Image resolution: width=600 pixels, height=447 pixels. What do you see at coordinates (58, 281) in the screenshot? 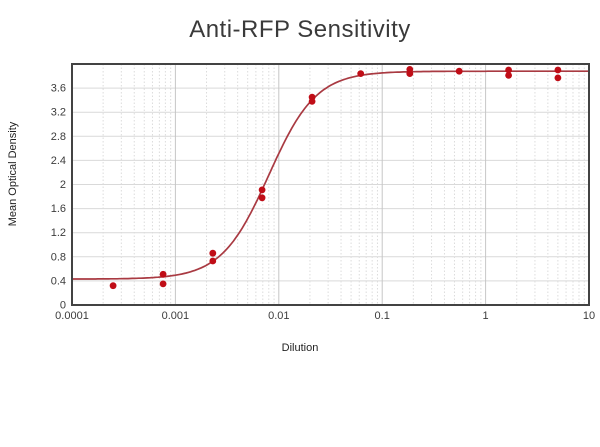
I see `y-tick-label: 0.4` at bounding box center [58, 281].